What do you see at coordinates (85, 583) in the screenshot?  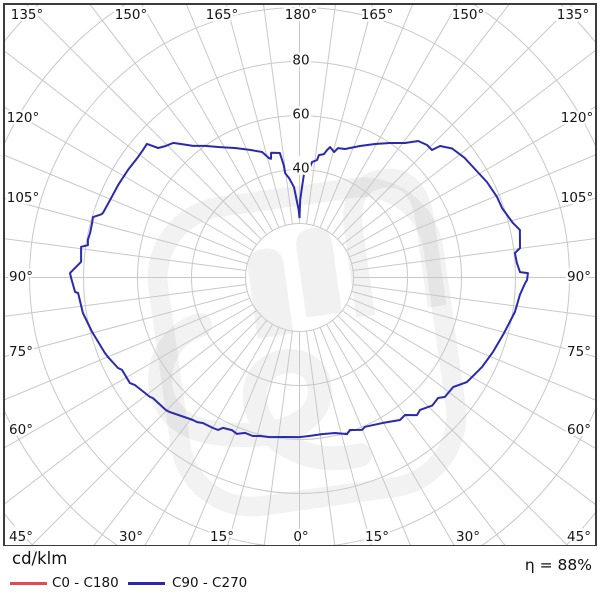 I see `legend-label-c0-c180: C0 - C180` at bounding box center [85, 583].